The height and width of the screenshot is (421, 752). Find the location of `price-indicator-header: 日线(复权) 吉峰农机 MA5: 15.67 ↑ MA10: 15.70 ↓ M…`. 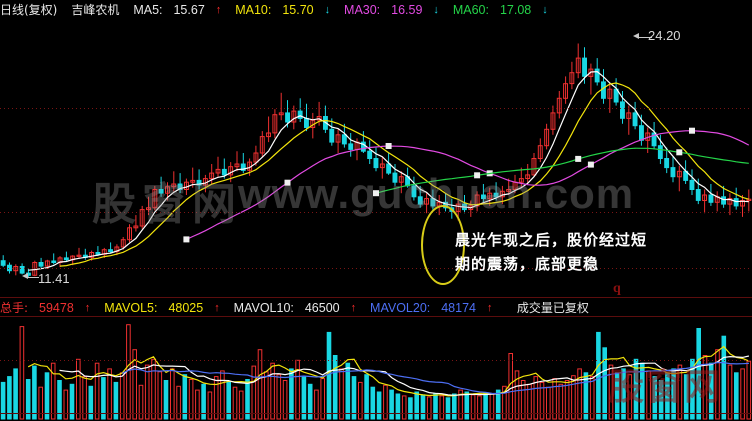

price-indicator-header: 日线(复权) 吉峰农机 MA5: 15.67 ↑ MA10: 15.70 ↓ M… is located at coordinates (376, 10).